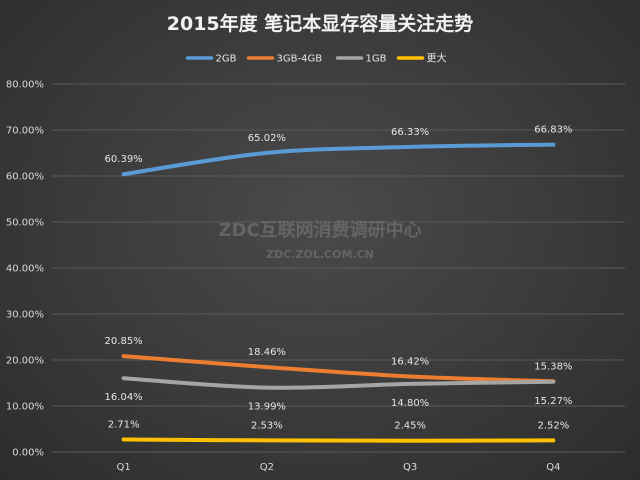 The width and height of the screenshot is (640, 480). Describe the element at coordinates (267, 425) in the screenshot. I see `data-label: 2.53%` at that location.